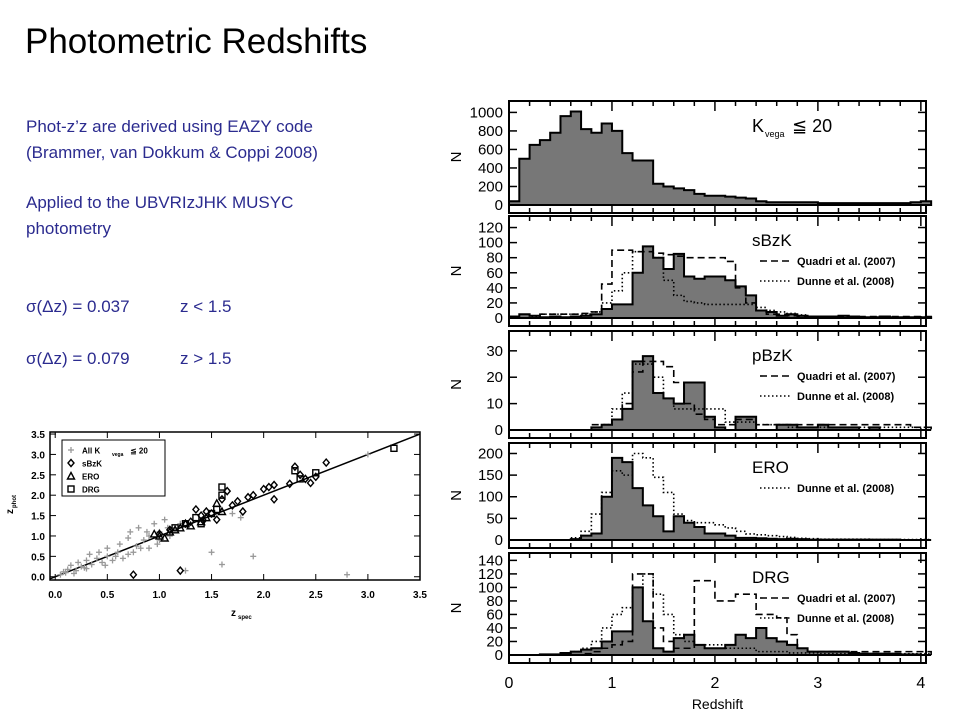 The height and width of the screenshot is (720, 960). Describe the element at coordinates (90, 477) in the screenshot. I see `legend-label: ERO` at that location.